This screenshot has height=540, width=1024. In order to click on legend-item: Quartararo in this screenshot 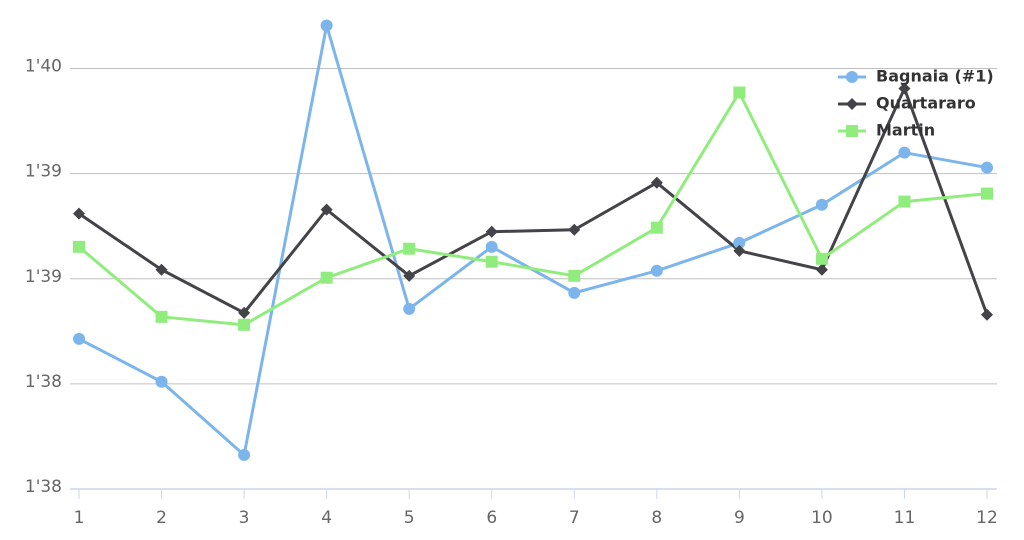, I will do `click(907, 103)`.